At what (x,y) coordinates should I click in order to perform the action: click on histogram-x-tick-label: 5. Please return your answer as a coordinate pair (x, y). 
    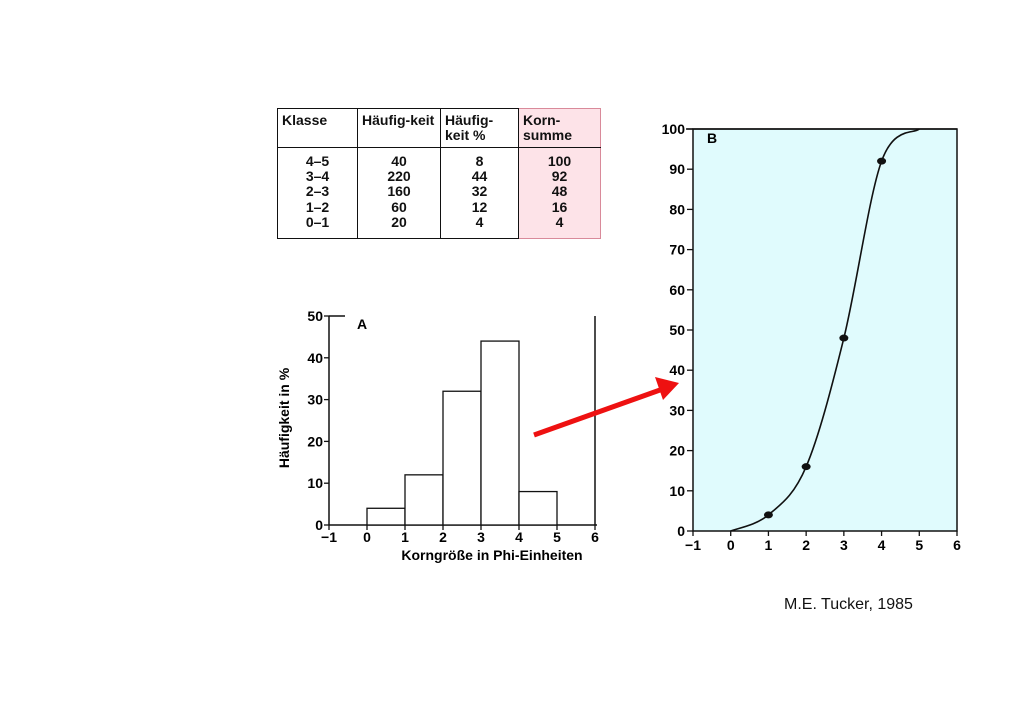
    Looking at the image, I should click on (557, 537).